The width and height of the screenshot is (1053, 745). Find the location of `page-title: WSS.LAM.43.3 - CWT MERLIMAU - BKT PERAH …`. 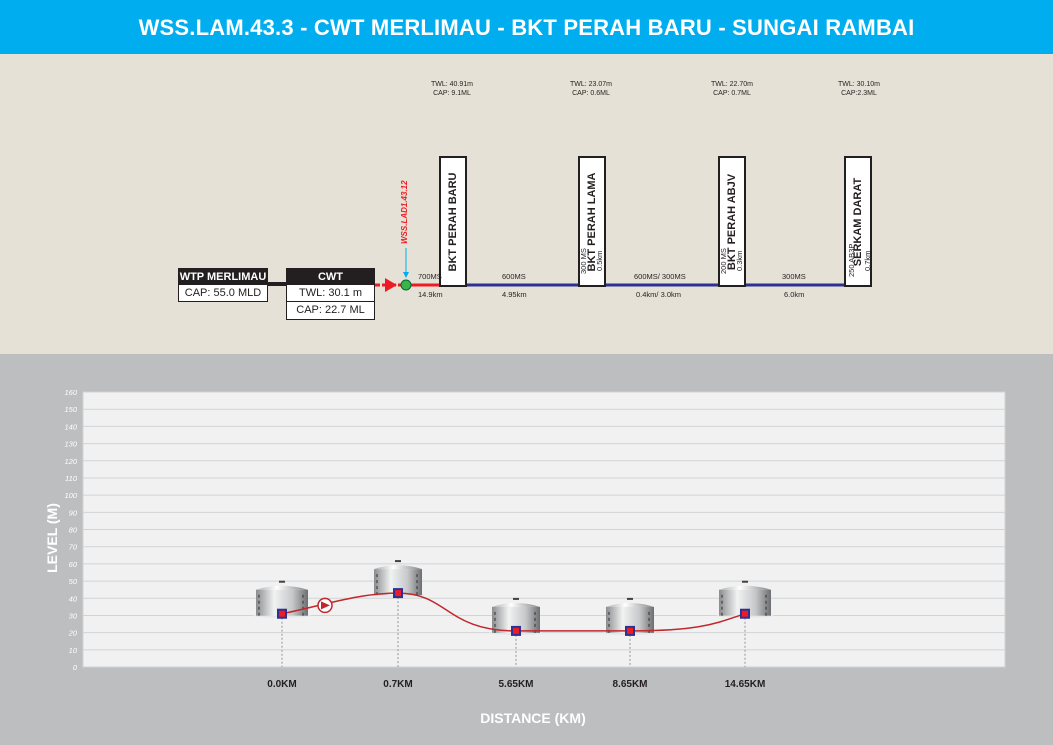

page-title: WSS.LAM.43.3 - CWT MERLIMAU - BKT PERAH … is located at coordinates (526, 27).